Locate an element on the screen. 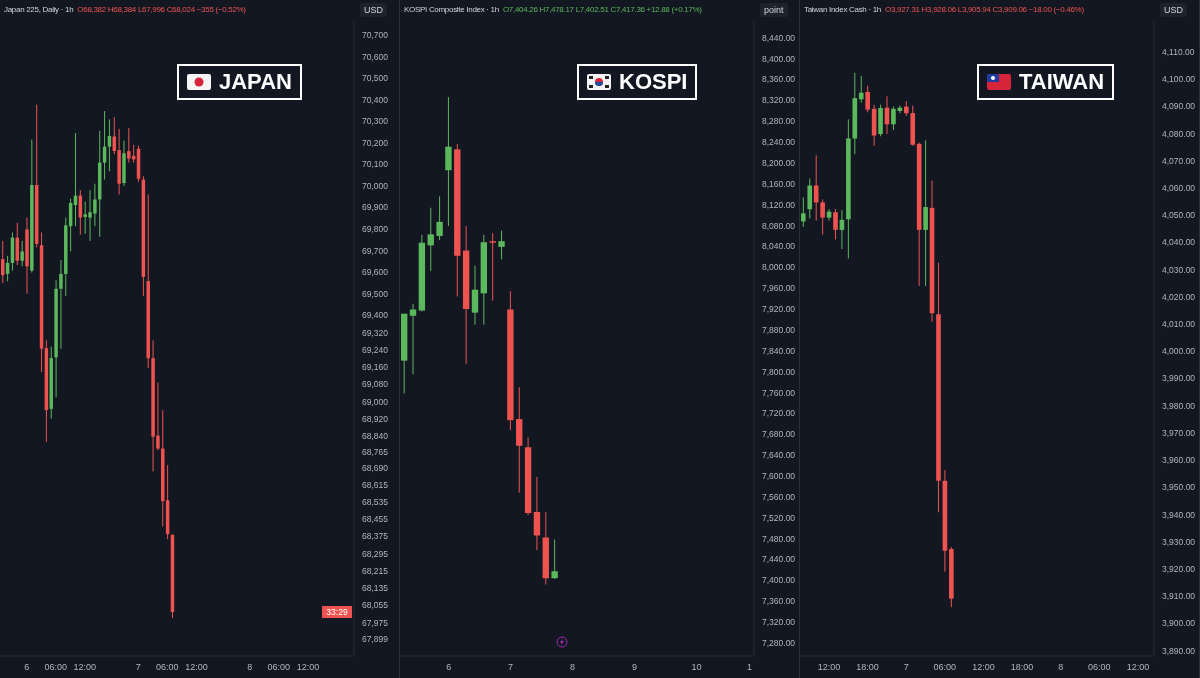 Image resolution: width=1200 pixels, height=678 pixels. y-tick-label: 7,960.00 is located at coordinates (779, 288).